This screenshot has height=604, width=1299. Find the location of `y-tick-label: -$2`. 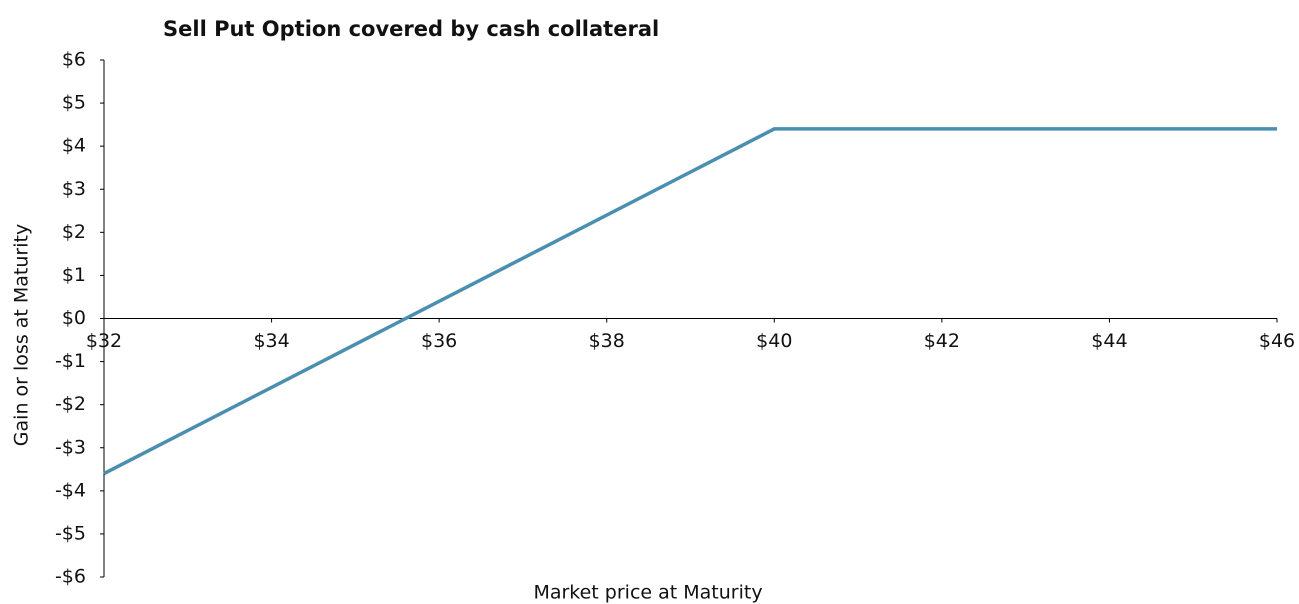

y-tick-label: -$2 is located at coordinates (70, 404).